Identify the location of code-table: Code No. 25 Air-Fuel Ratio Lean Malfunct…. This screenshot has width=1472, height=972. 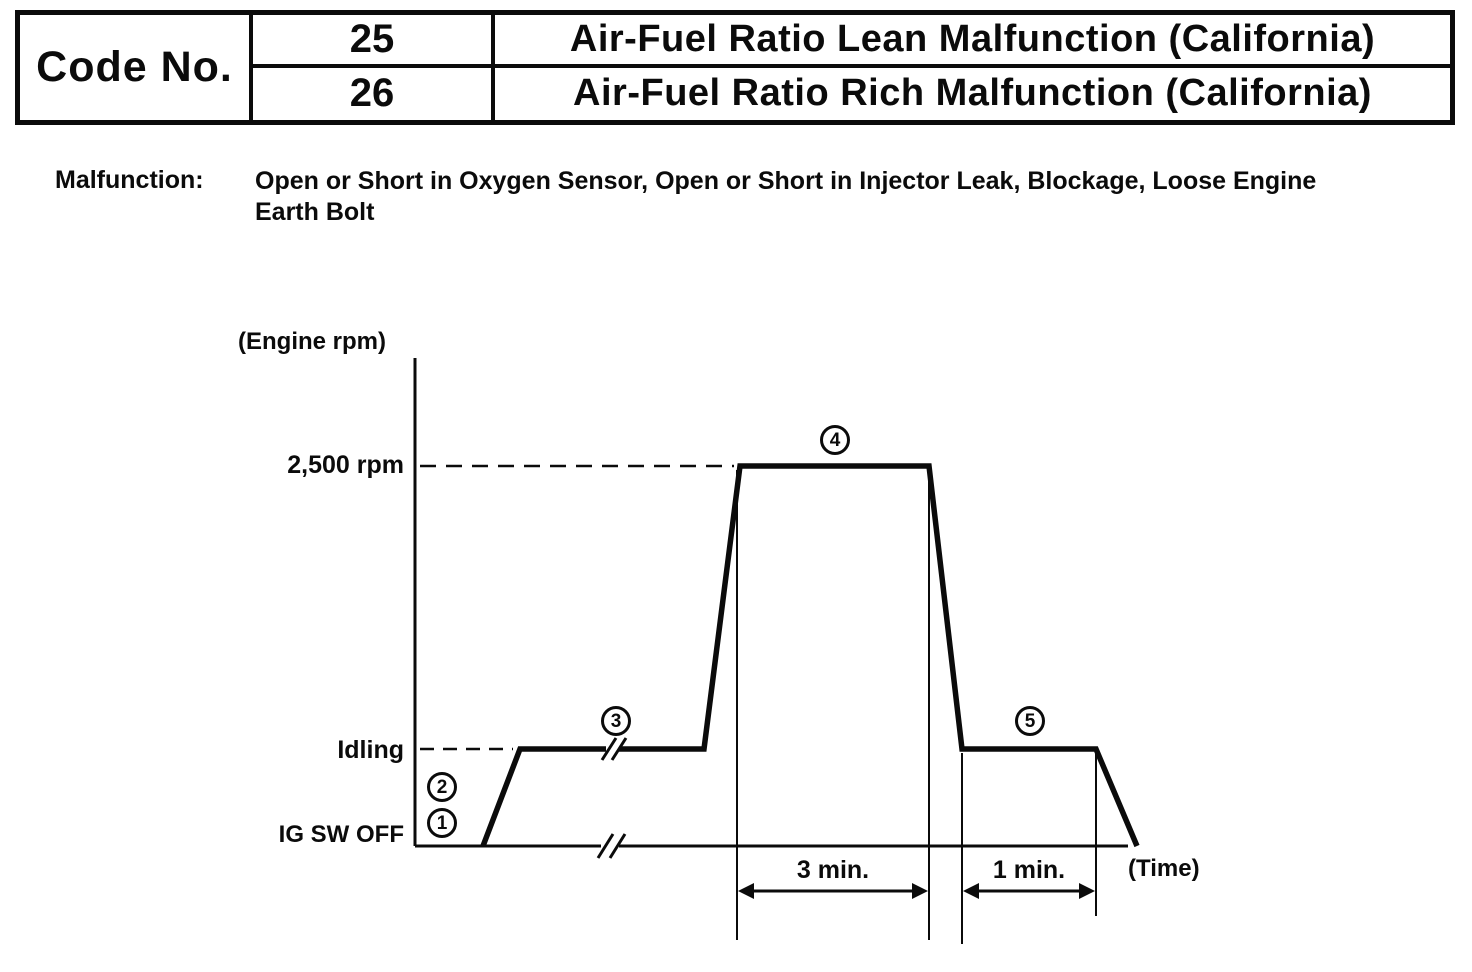
(735, 67).